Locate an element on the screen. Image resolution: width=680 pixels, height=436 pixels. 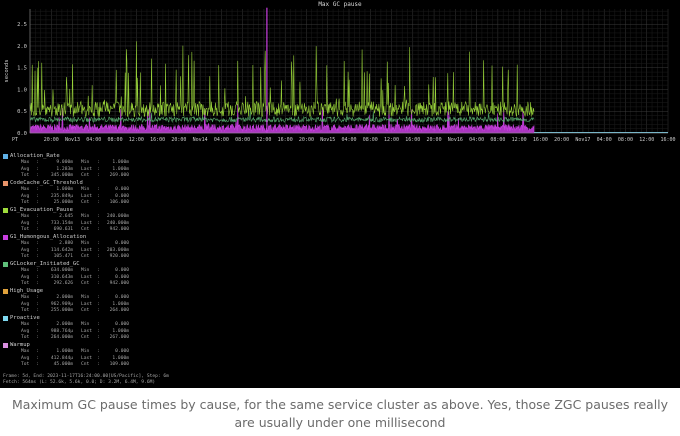
legend-label: High_Usage is located at coordinates (27, 291).